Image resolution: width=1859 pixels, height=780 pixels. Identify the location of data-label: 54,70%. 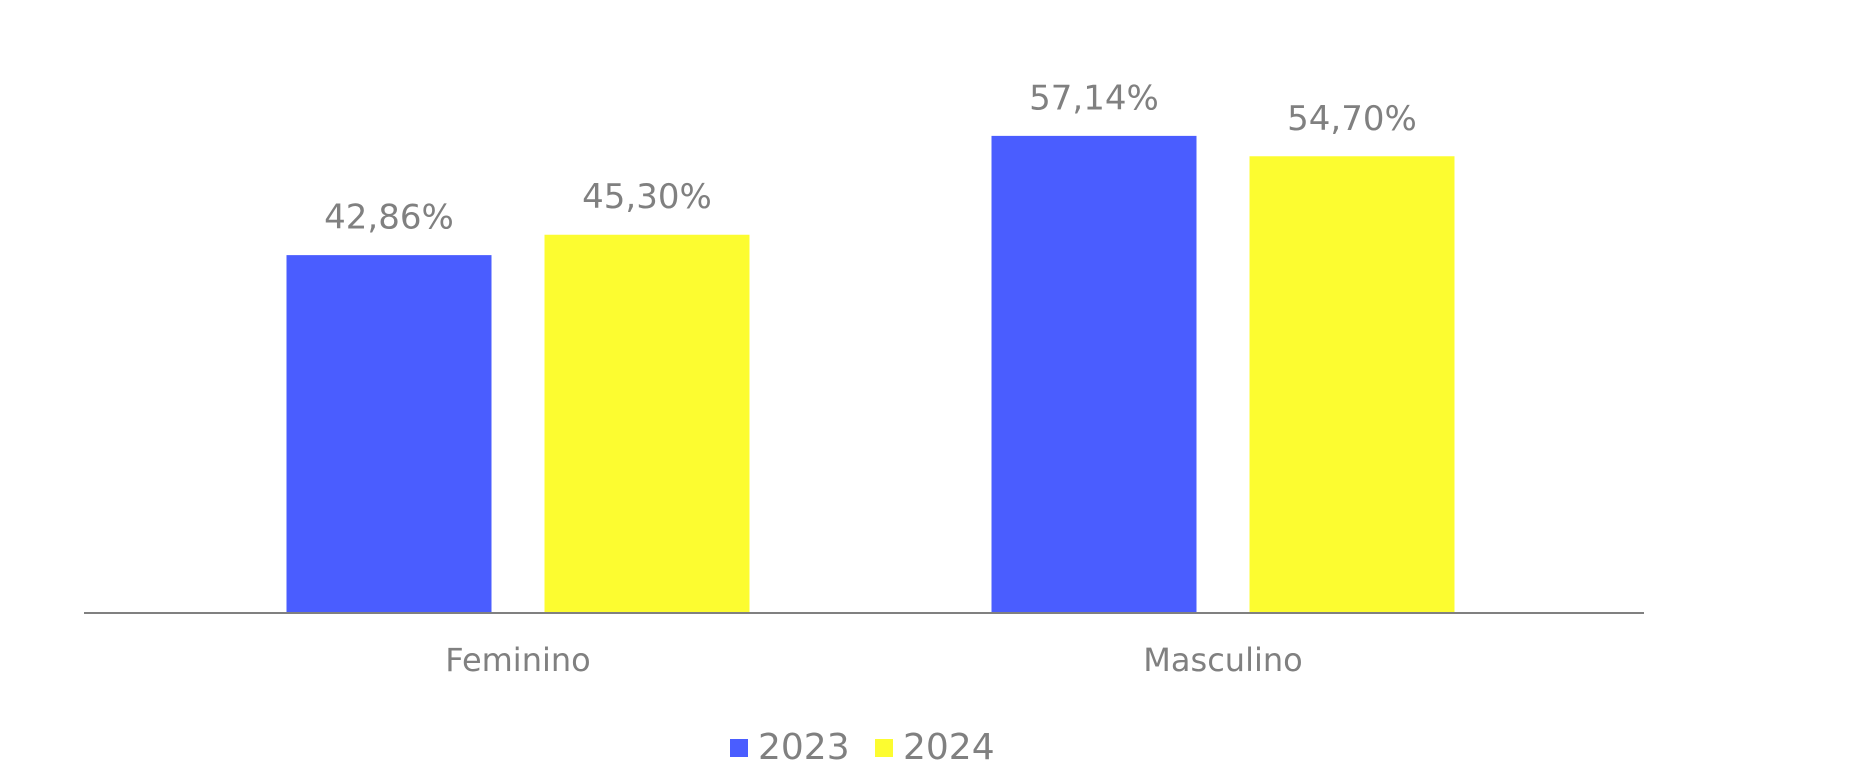
(1352, 119).